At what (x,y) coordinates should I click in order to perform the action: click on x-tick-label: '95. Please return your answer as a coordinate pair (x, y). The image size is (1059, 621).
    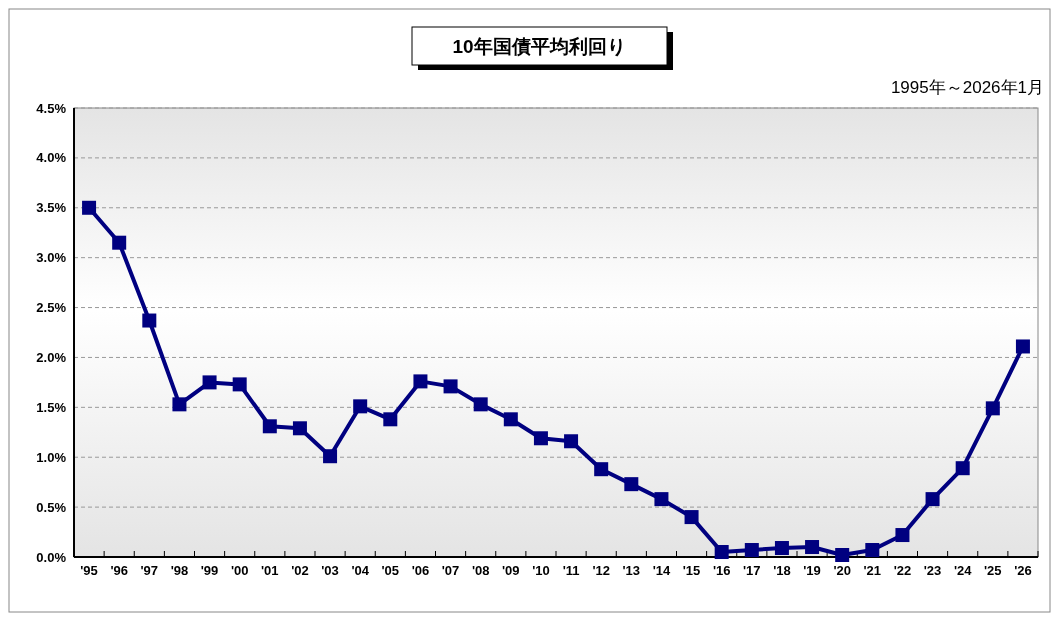
    Looking at the image, I should click on (89, 570).